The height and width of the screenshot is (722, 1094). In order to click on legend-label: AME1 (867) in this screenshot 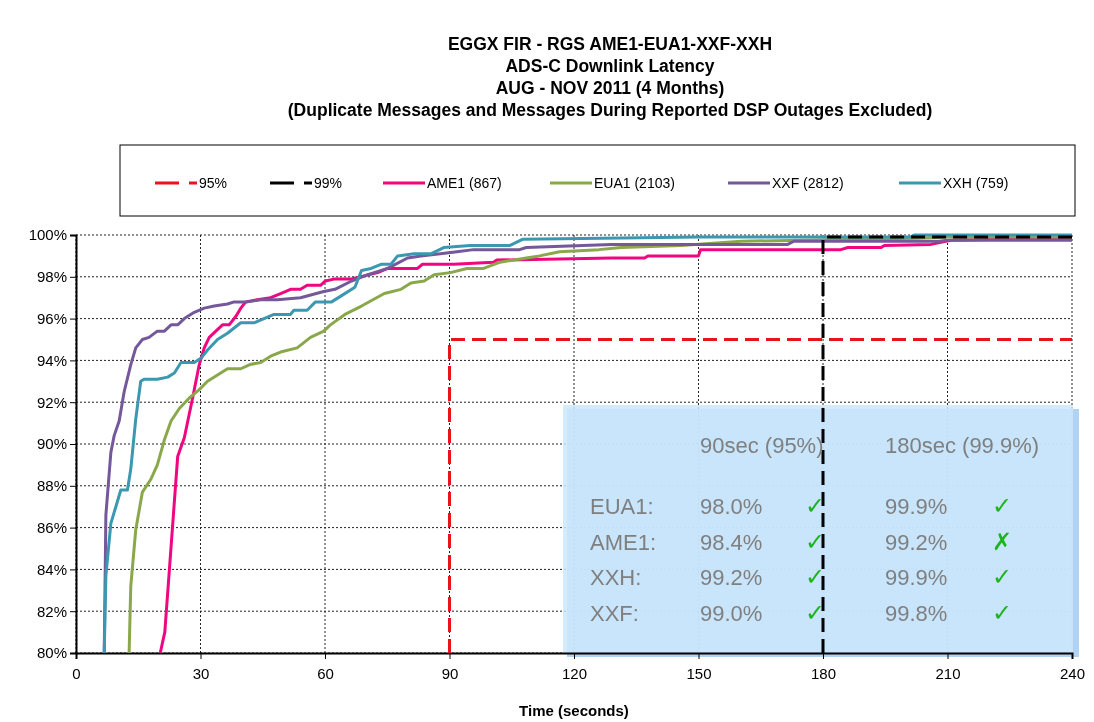, I will do `click(464, 183)`.